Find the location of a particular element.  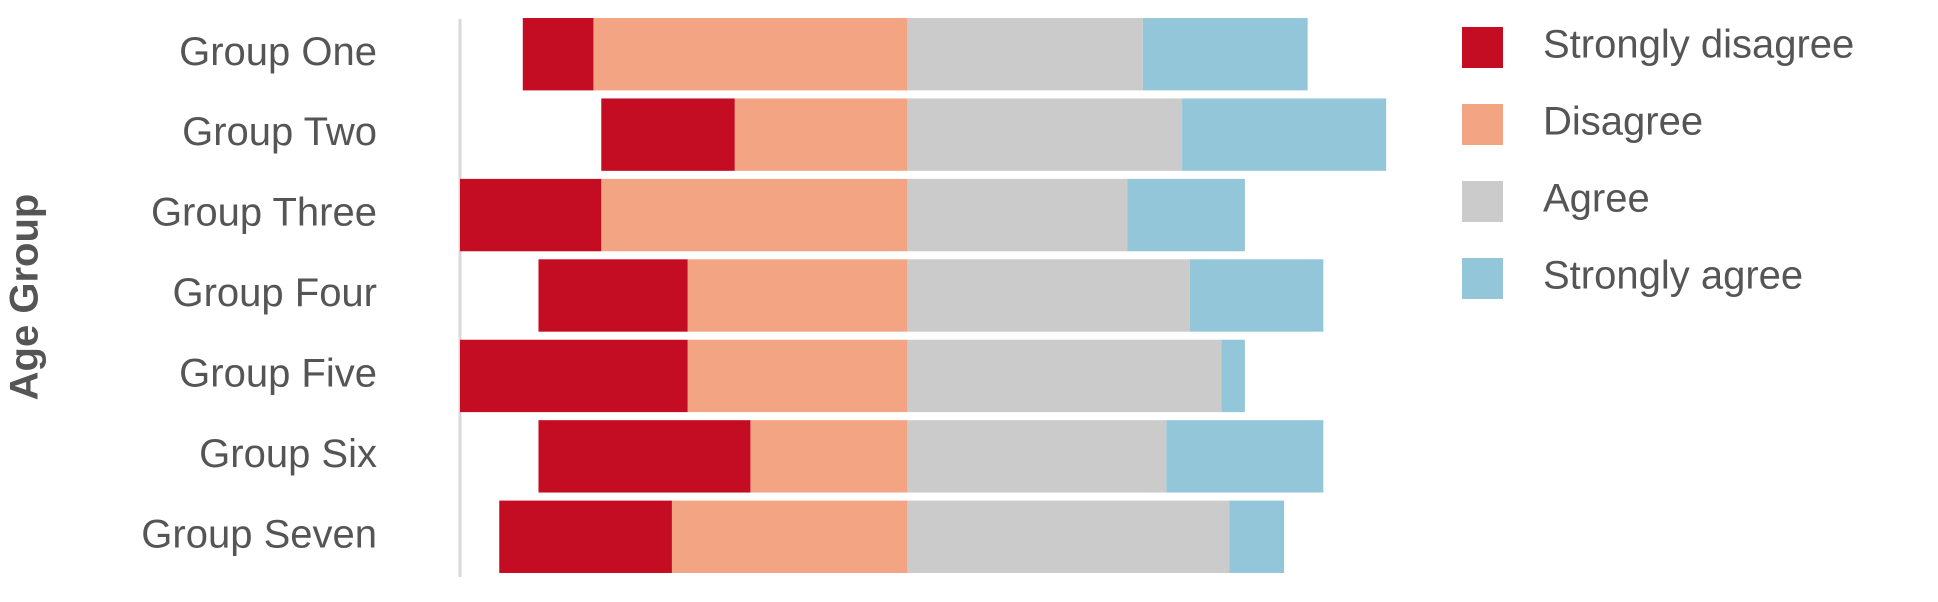

legend-label: Strongly disagree is located at coordinates (1698, 45).